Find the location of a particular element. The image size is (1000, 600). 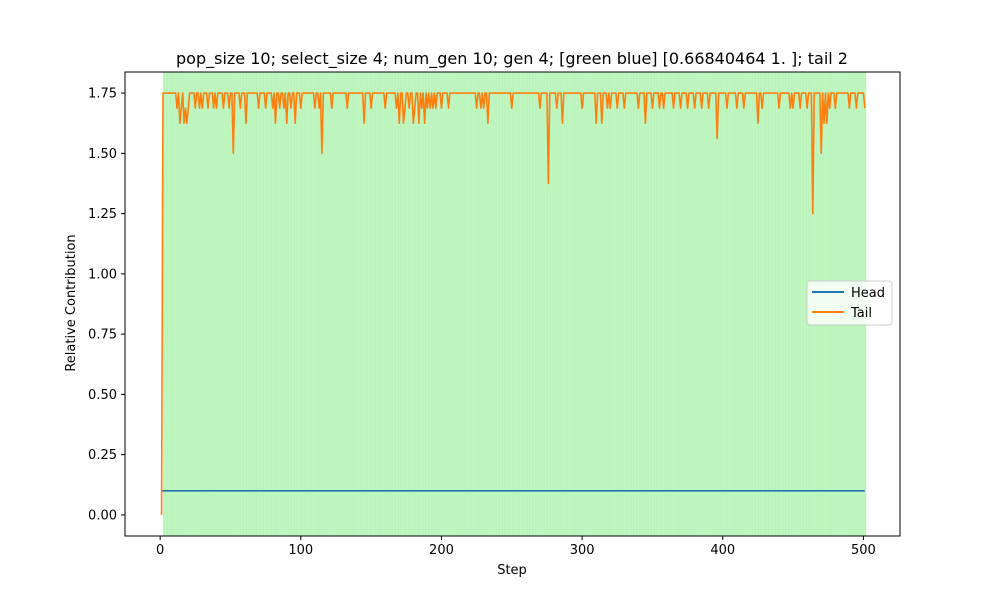

y-axis-ticks: 0.00 0.25 0.50 0.75 1.00 1.25 1.50 1.75 is located at coordinates (106, 305).